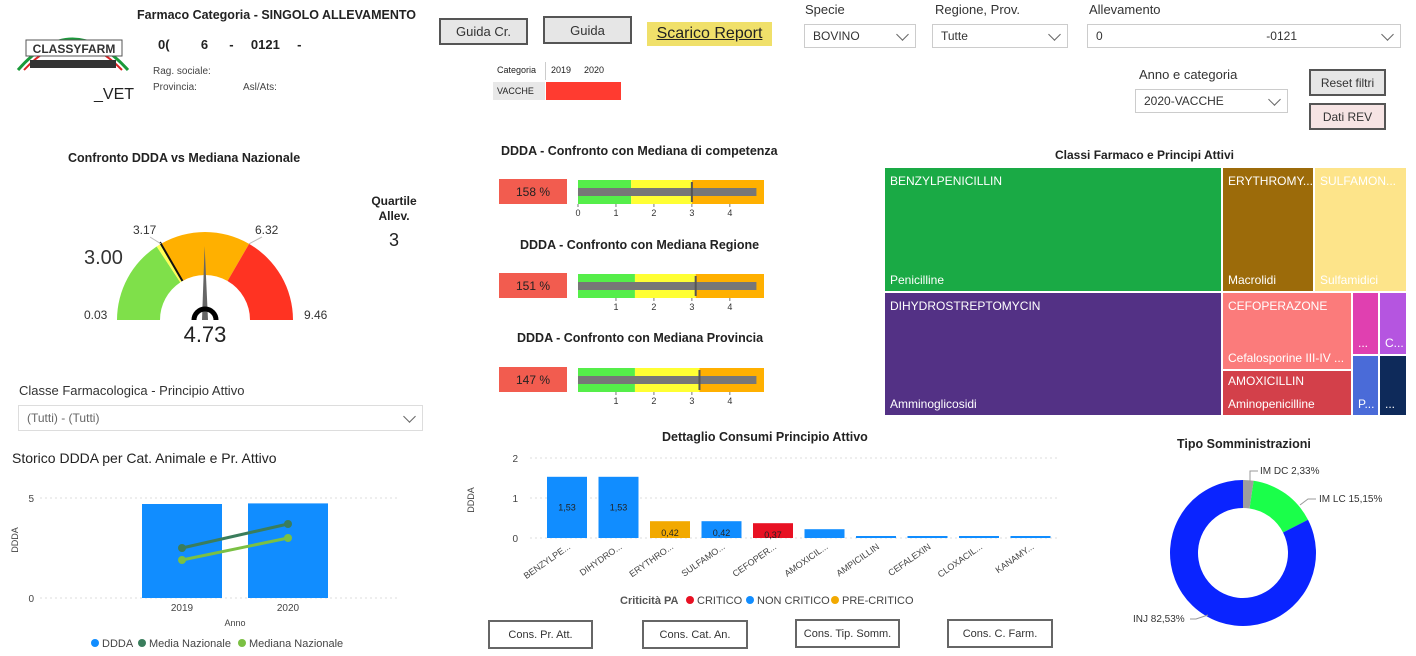 This screenshot has width=1416, height=656. What do you see at coordinates (299, 44) in the screenshot?
I see `farm-code-d: -` at bounding box center [299, 44].